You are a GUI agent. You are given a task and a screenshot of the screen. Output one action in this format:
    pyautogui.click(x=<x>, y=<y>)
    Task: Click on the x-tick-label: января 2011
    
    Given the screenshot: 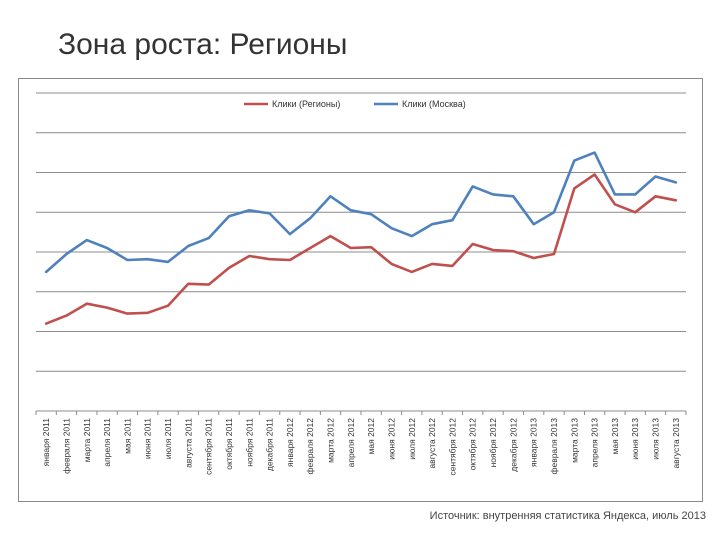 What is the action you would take?
    pyautogui.click(x=46, y=442)
    